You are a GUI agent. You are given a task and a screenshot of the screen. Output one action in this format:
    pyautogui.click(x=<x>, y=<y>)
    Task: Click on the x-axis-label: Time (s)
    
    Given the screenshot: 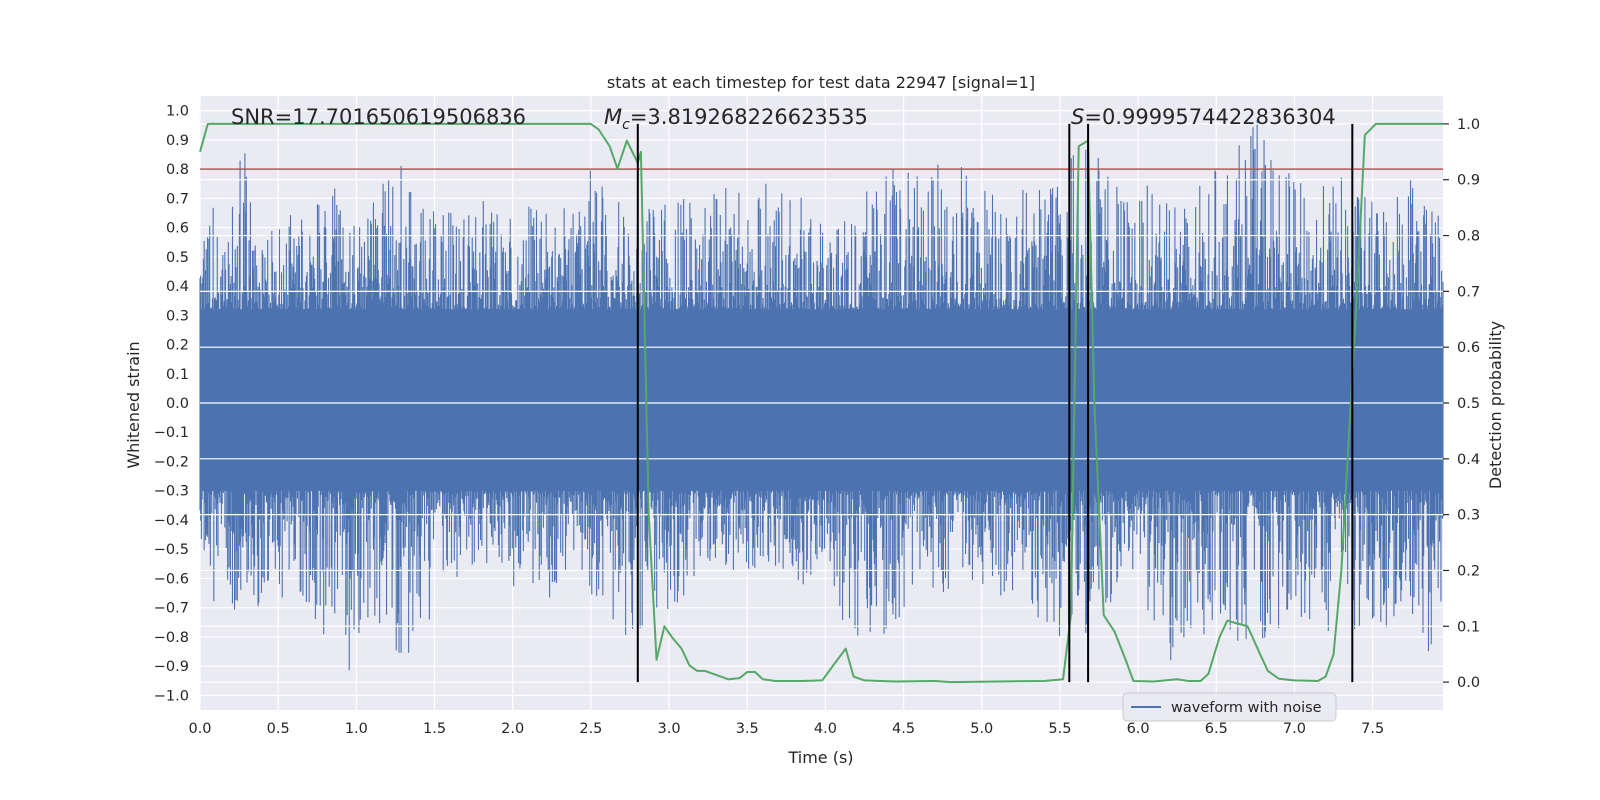 What is the action you would take?
    pyautogui.click(x=820, y=757)
    